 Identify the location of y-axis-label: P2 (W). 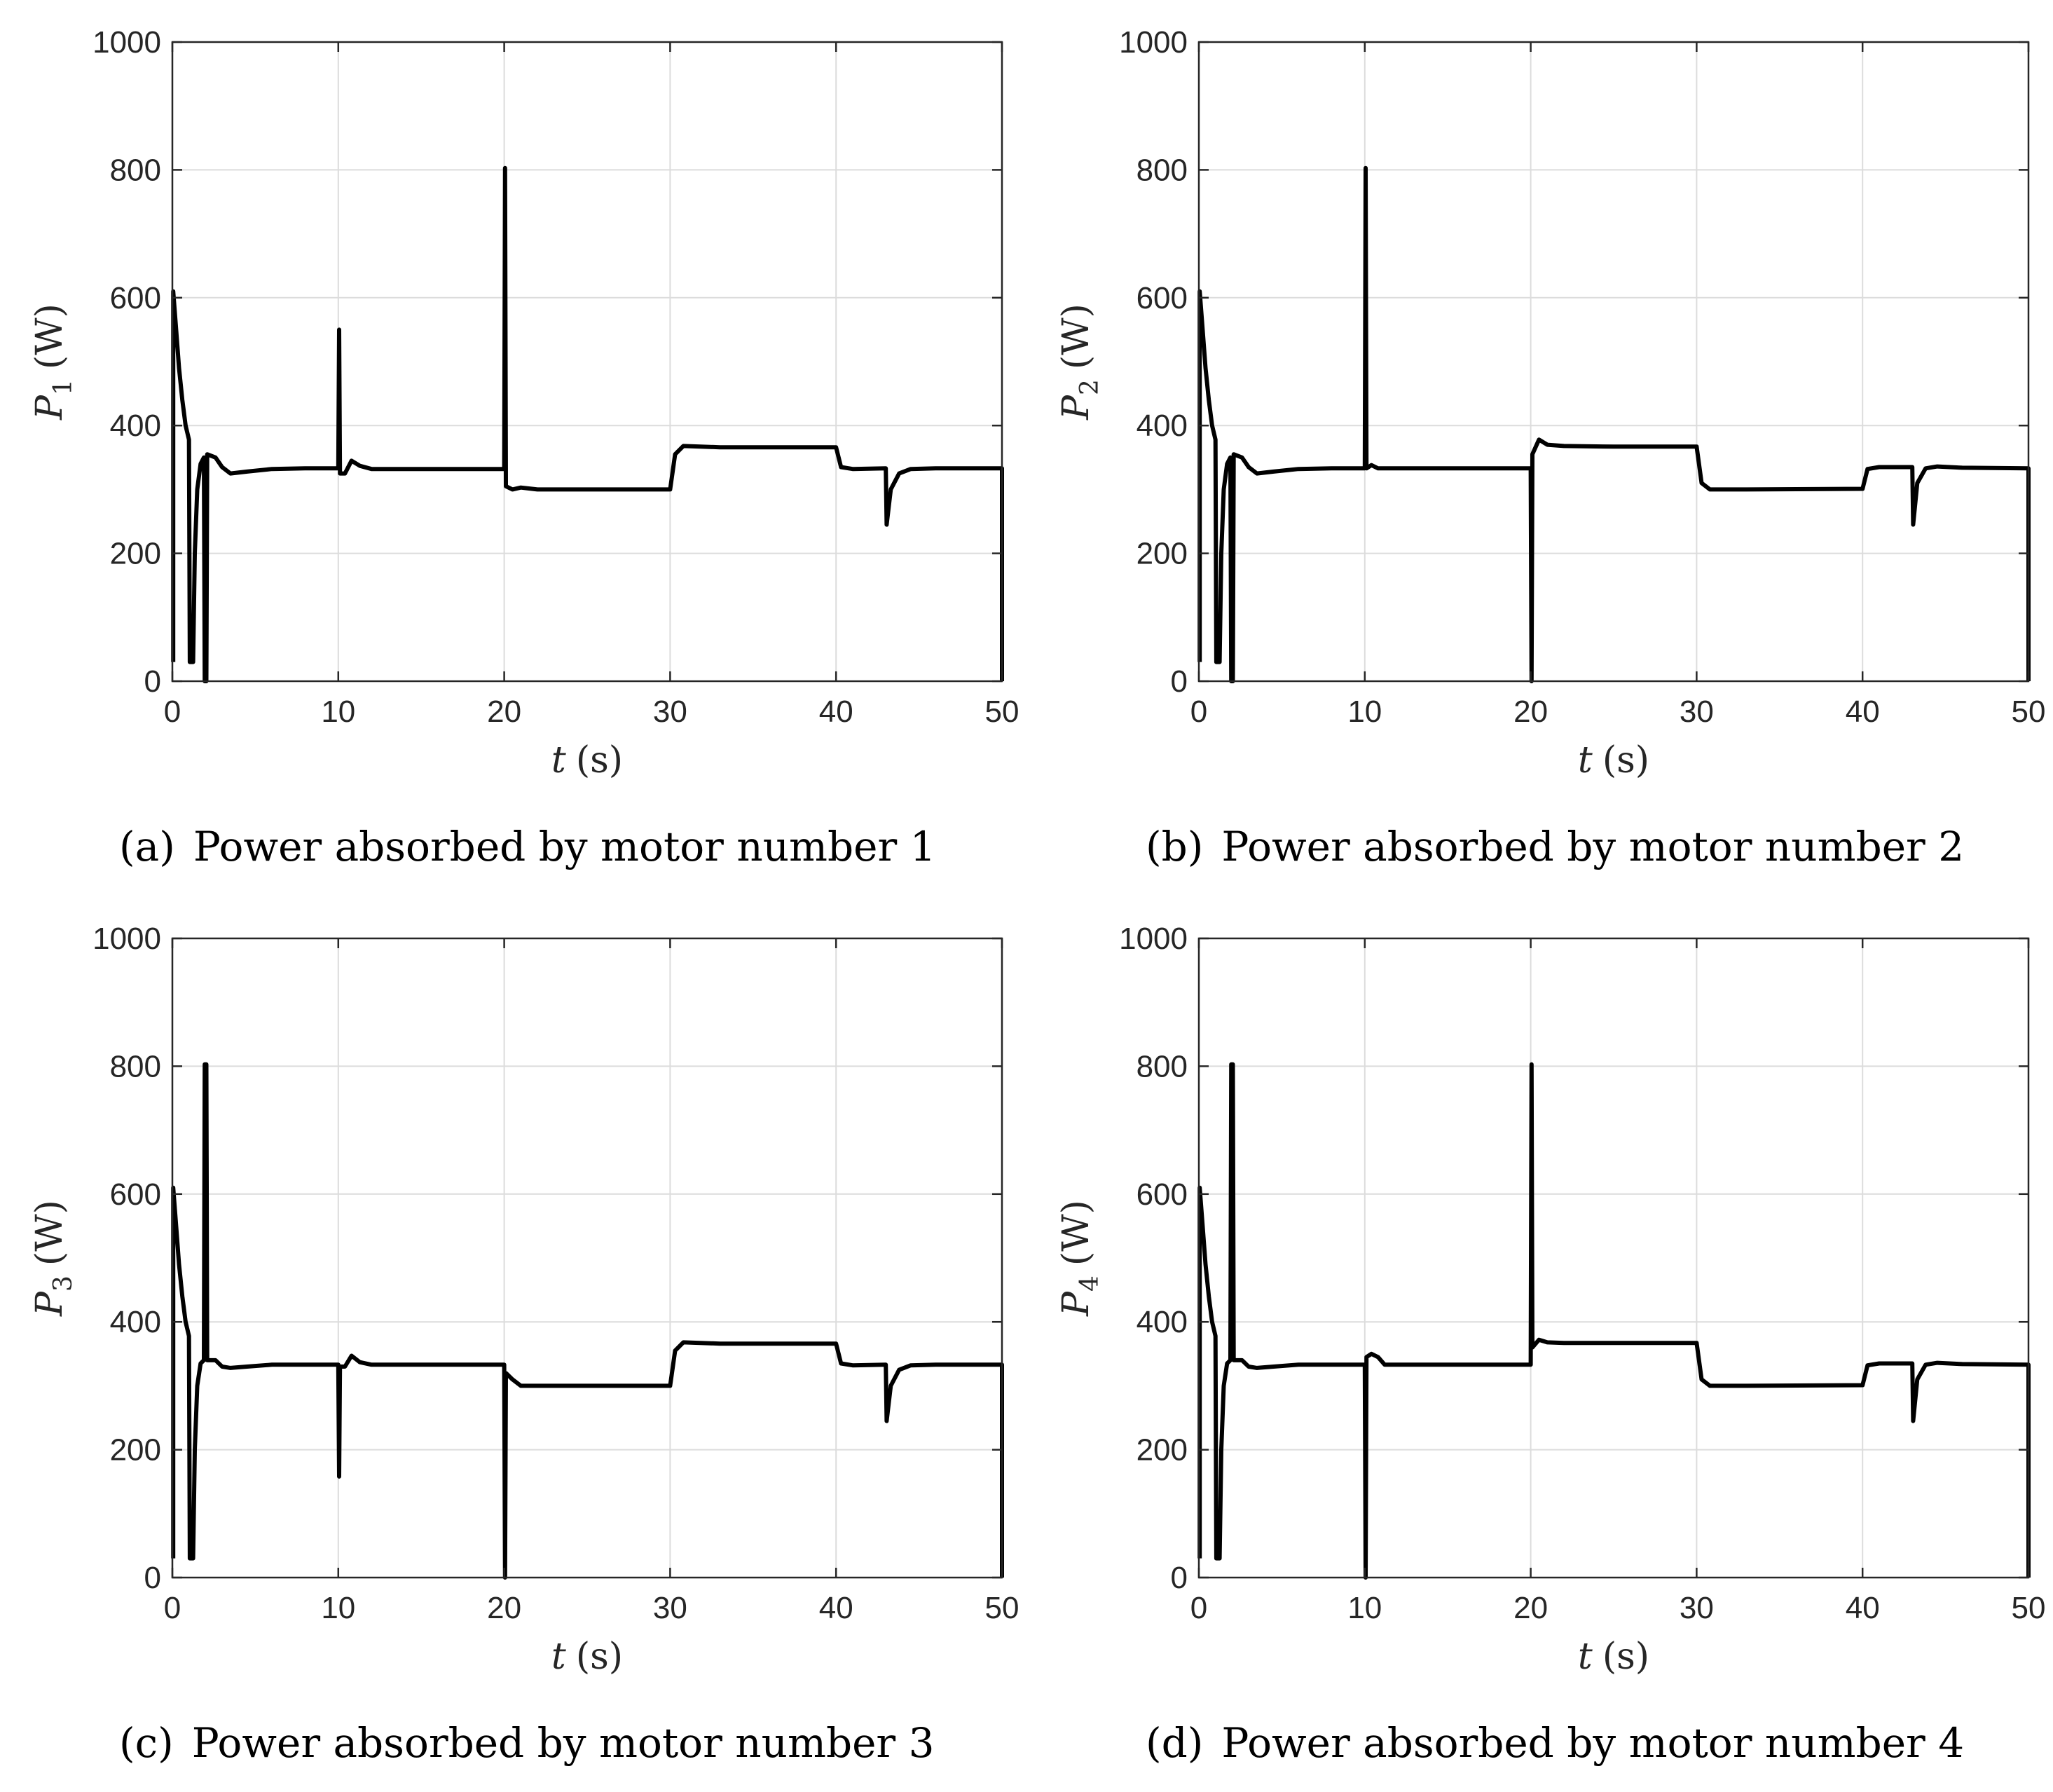
(1080, 361).